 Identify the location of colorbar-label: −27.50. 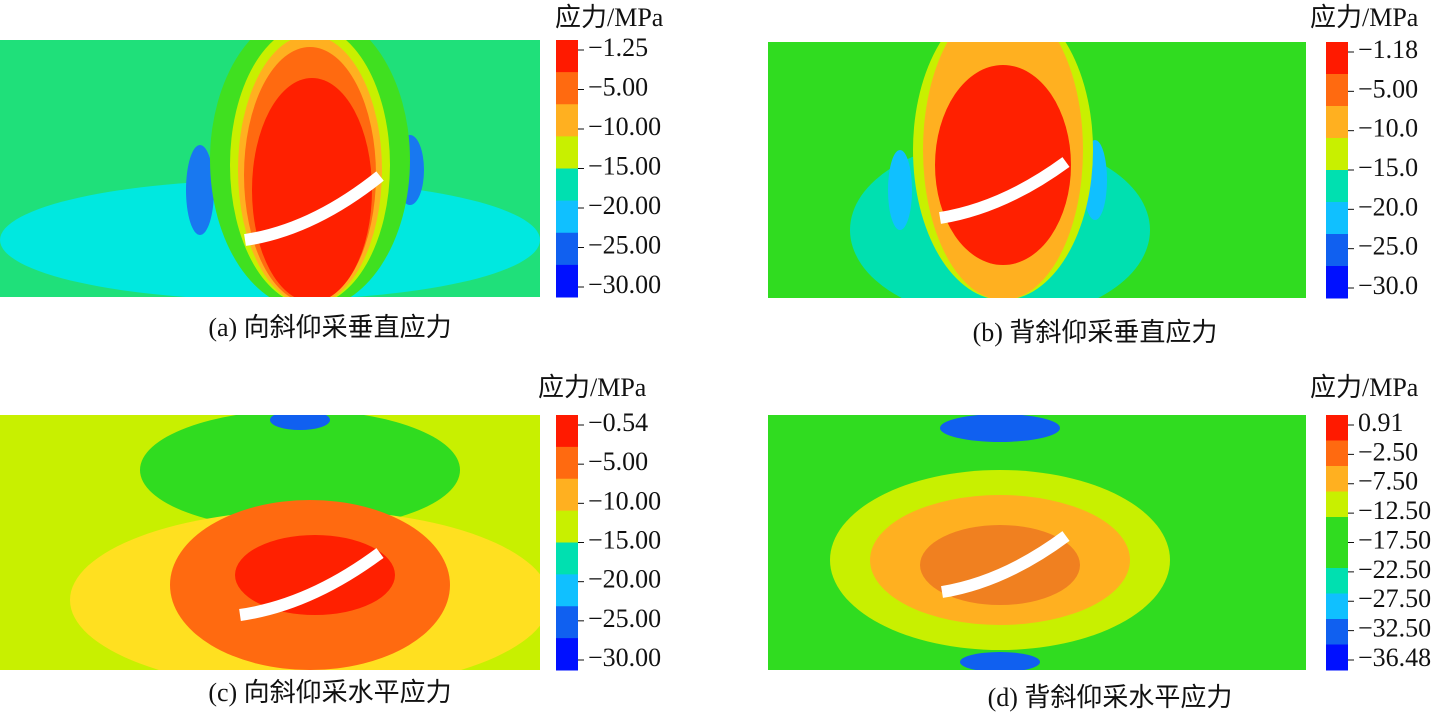
(1394, 598).